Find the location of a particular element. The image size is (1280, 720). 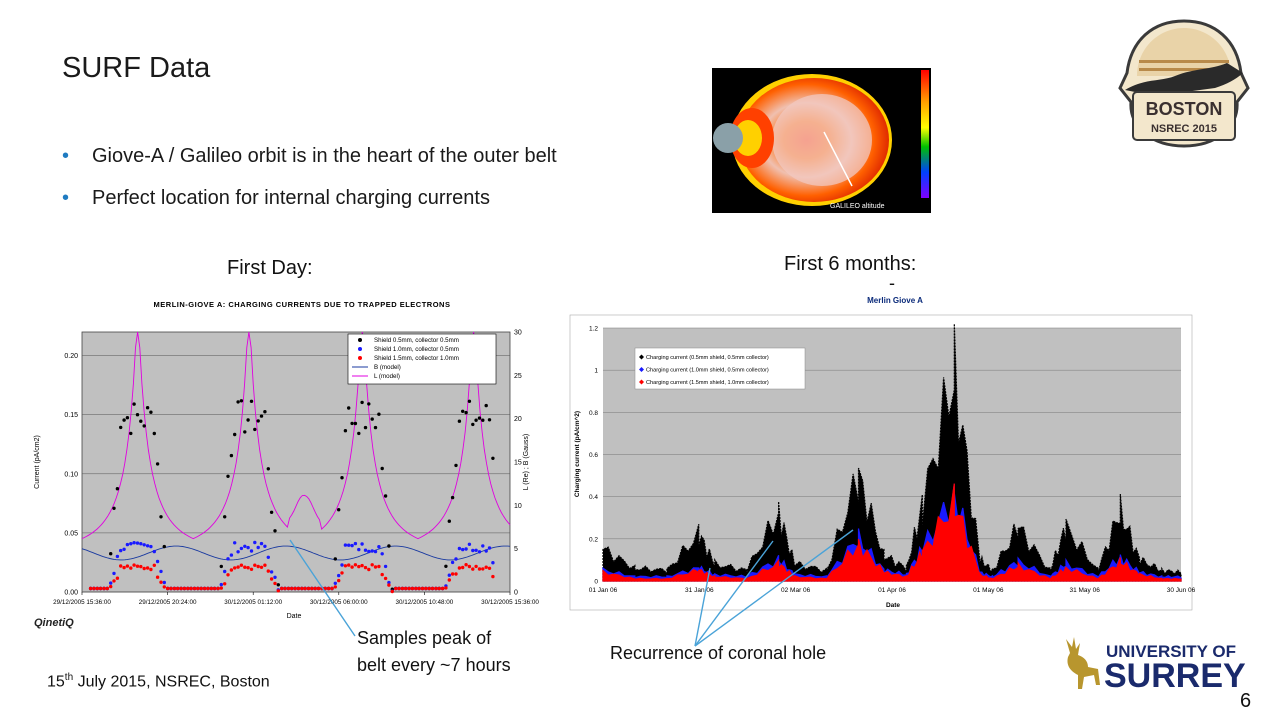

university-of-surrey-logo: UNIVERSITY OF SURREY is located at coordinates (1156, 665).